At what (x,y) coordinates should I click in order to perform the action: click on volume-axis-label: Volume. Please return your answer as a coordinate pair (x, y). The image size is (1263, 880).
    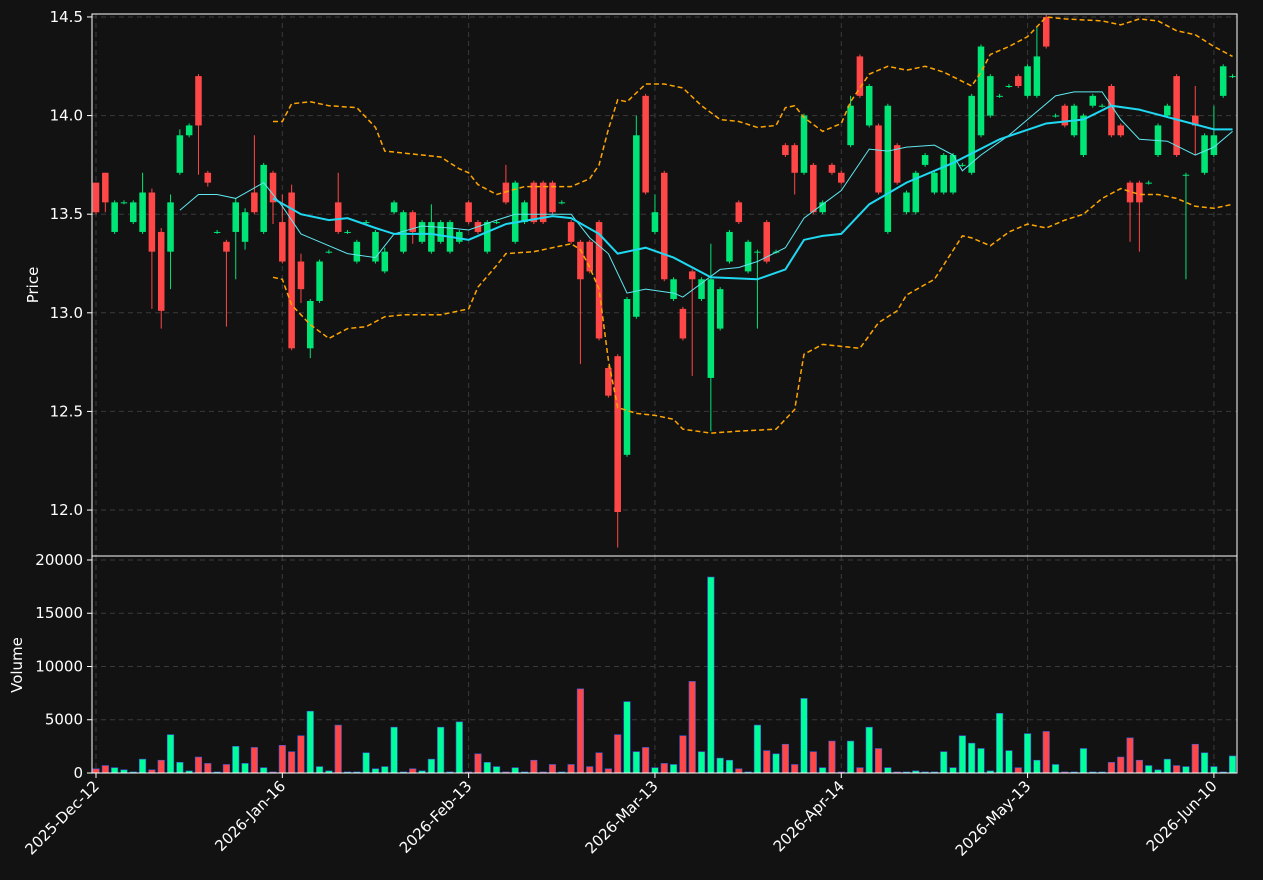
    Looking at the image, I should click on (17, 665).